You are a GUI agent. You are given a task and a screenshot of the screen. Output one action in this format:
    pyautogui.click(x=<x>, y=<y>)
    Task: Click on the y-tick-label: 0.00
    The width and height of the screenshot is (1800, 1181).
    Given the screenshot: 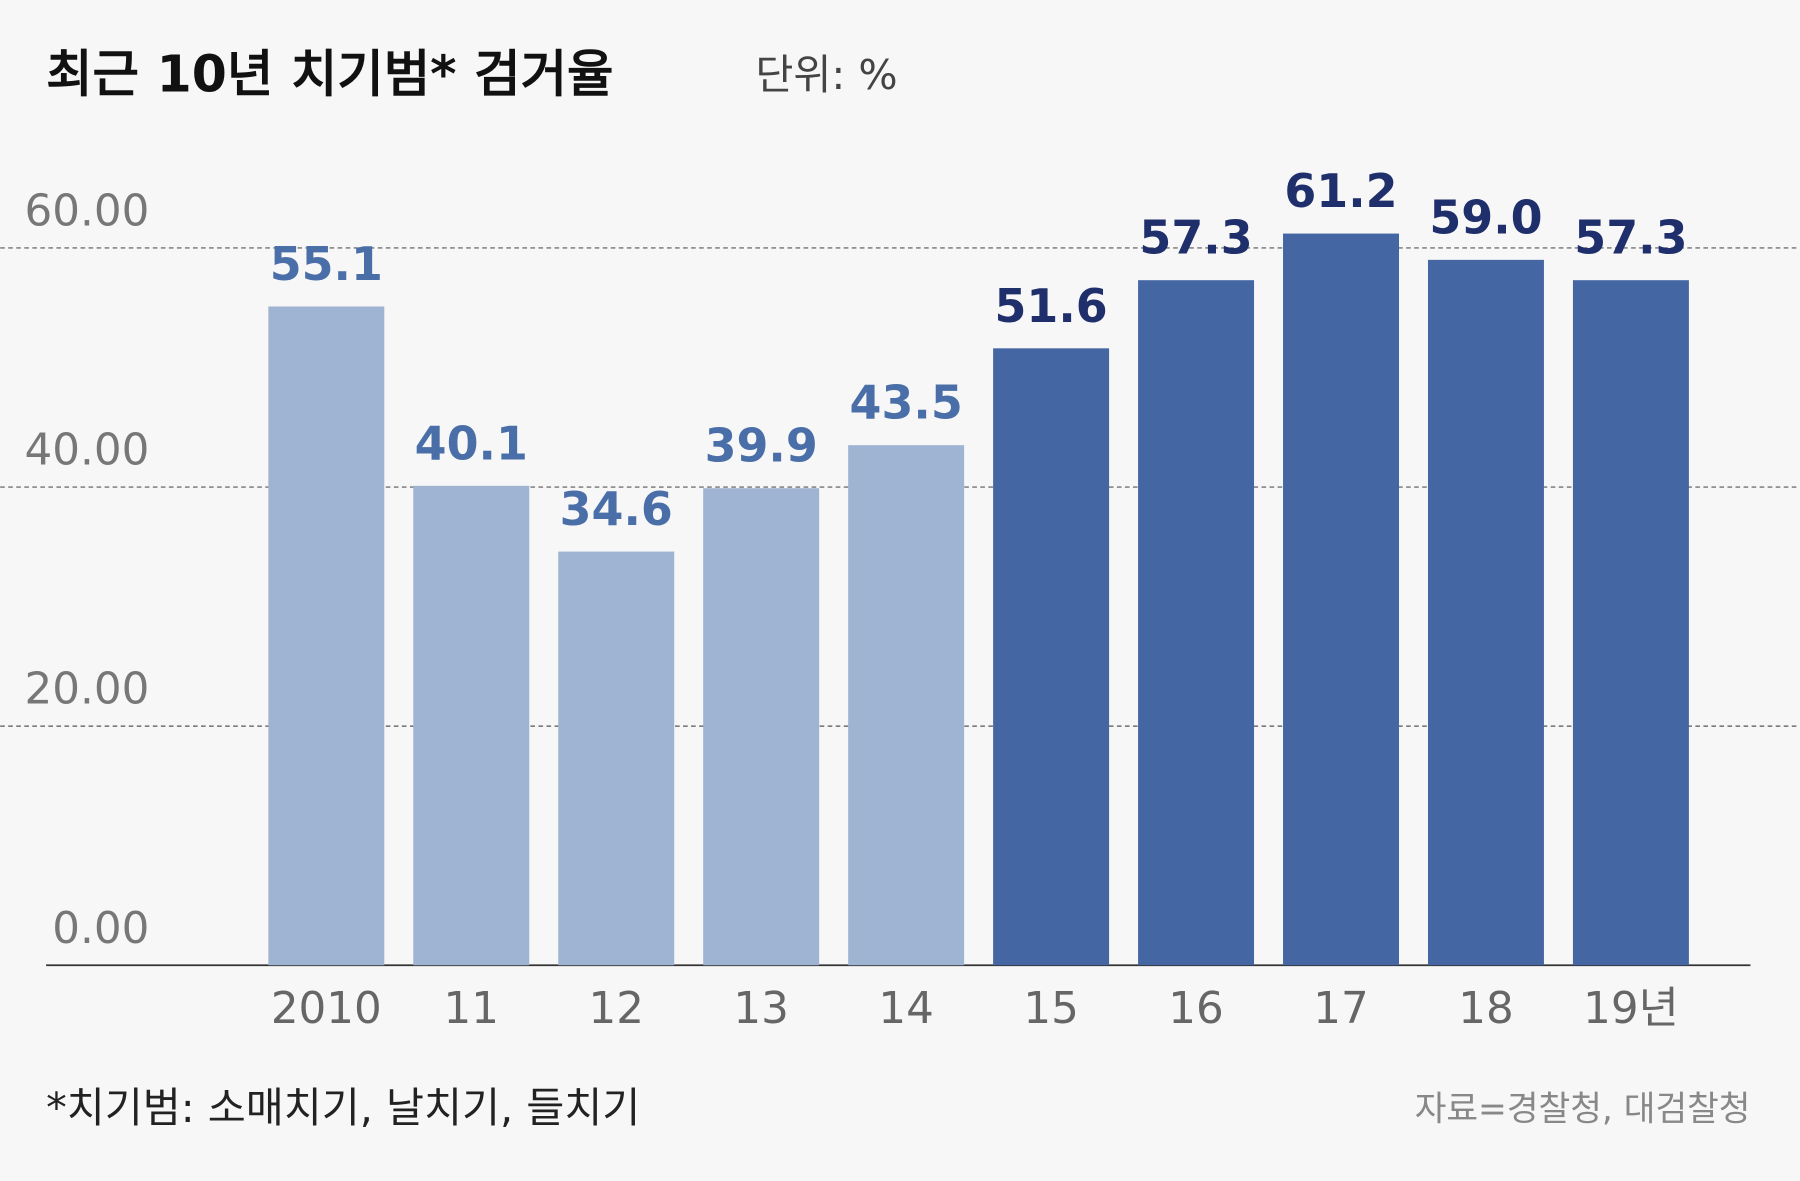 What is the action you would take?
    pyautogui.click(x=100, y=929)
    